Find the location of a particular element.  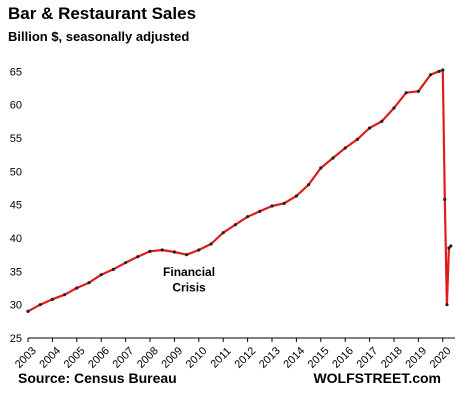

y-tick-label: 30 is located at coordinates (16, 306).